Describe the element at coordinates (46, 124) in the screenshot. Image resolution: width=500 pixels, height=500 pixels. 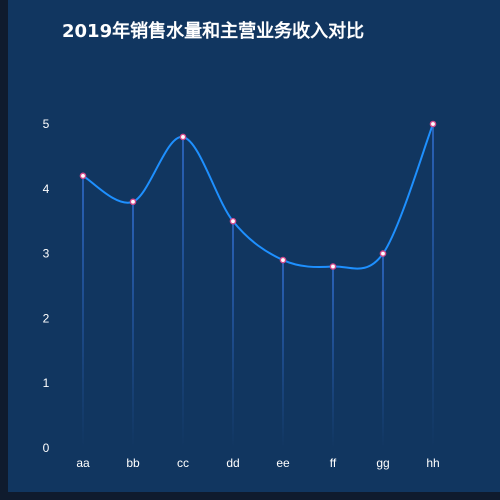
I see `y-tick-label: 5` at that location.